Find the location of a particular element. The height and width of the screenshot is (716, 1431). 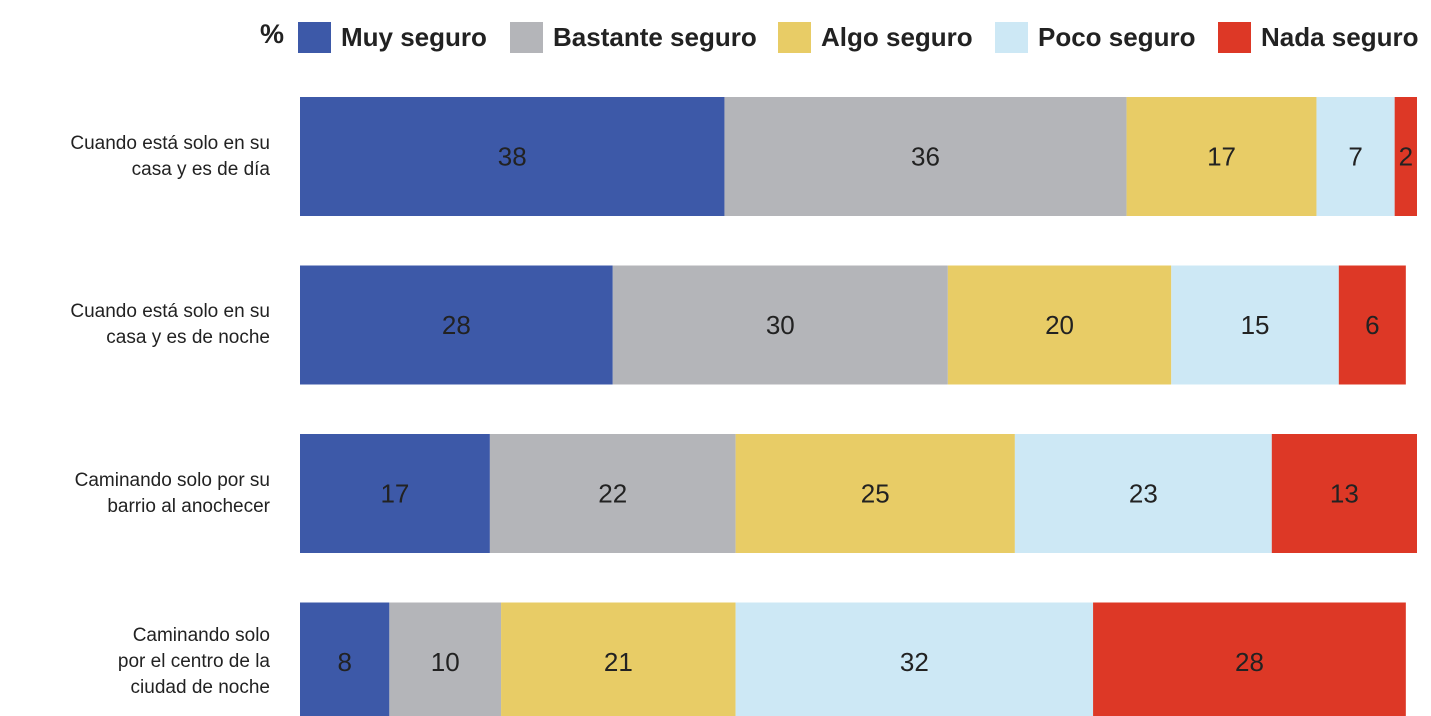

legend-title: % is located at coordinates (272, 34).